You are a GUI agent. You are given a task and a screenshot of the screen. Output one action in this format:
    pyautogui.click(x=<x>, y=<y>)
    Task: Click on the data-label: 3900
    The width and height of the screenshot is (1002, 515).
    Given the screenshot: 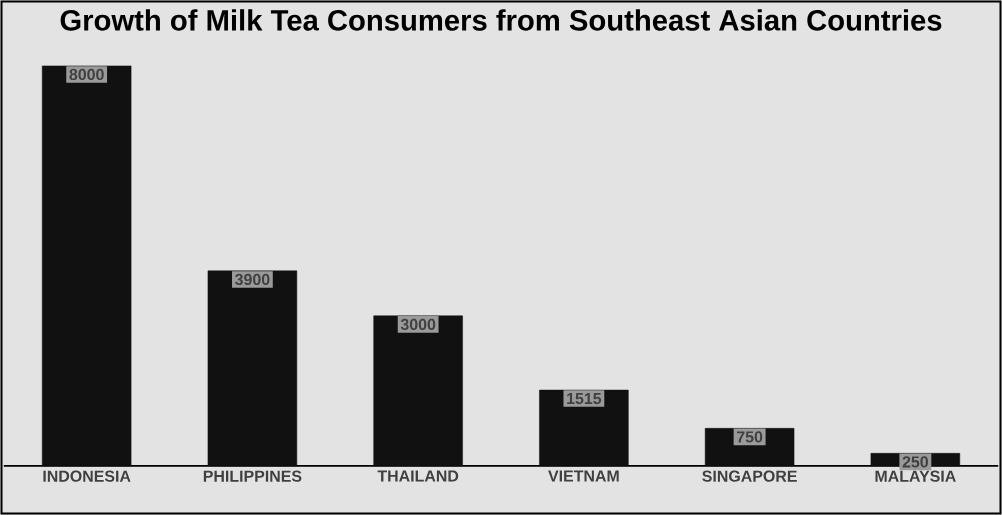 What is the action you would take?
    pyautogui.click(x=252, y=279)
    